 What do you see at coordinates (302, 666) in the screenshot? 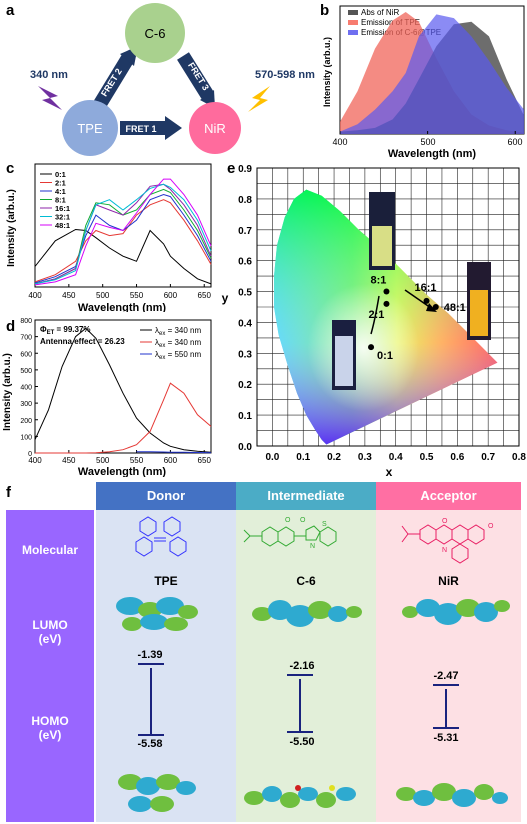
I see `lumo-value-c6: -2.16` at bounding box center [302, 666].